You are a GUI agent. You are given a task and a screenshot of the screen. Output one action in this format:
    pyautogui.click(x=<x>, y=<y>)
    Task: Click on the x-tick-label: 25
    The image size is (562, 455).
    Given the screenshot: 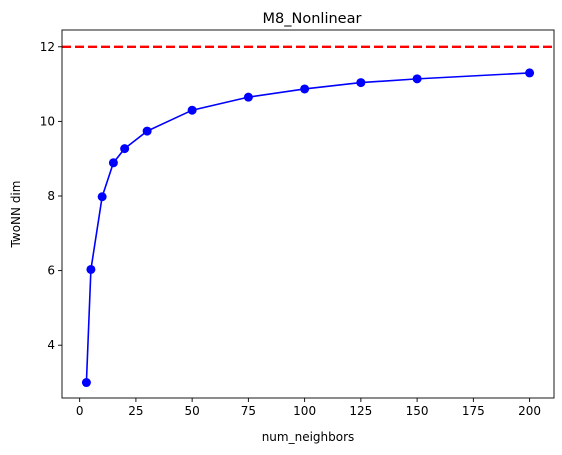 What is the action you would take?
    pyautogui.click(x=135, y=411)
    